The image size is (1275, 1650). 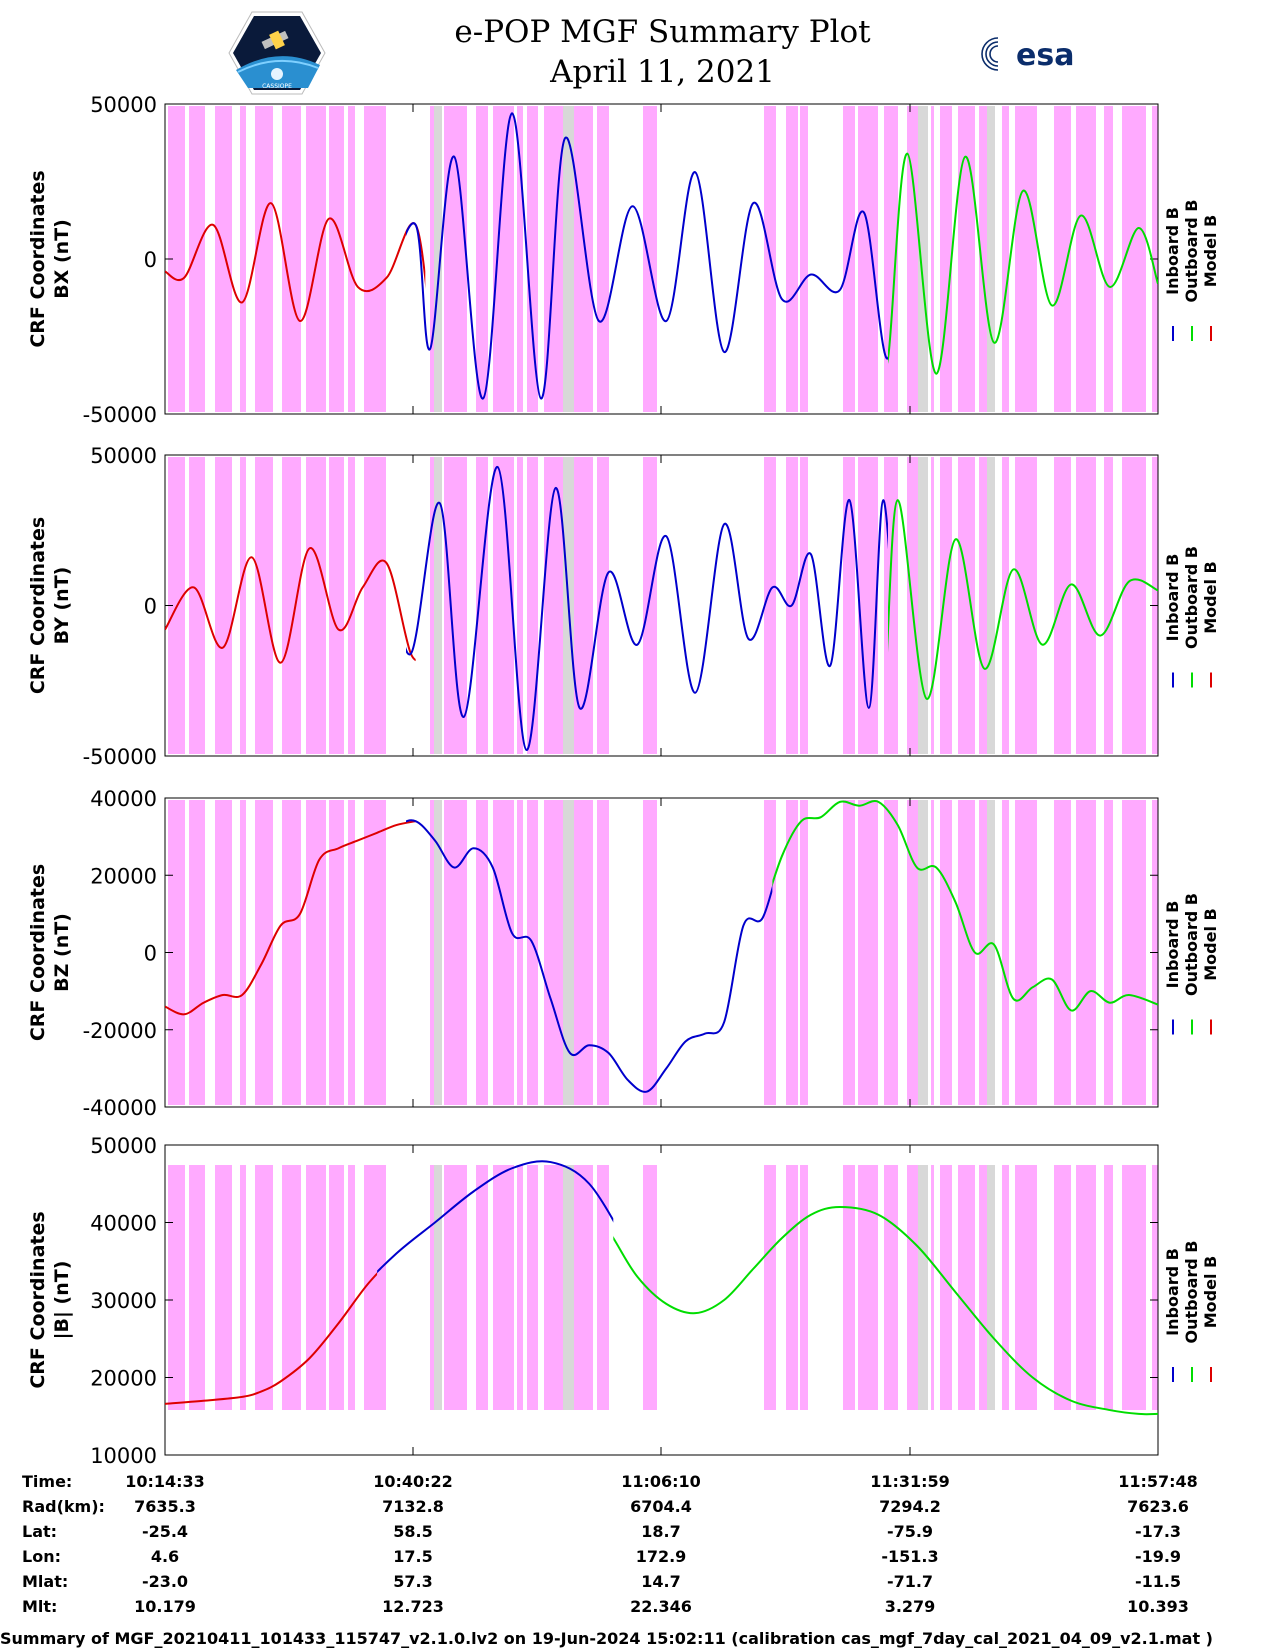 What do you see at coordinates (120, 415) in the screenshot?
I see `y-tick-label: -50000` at bounding box center [120, 415].